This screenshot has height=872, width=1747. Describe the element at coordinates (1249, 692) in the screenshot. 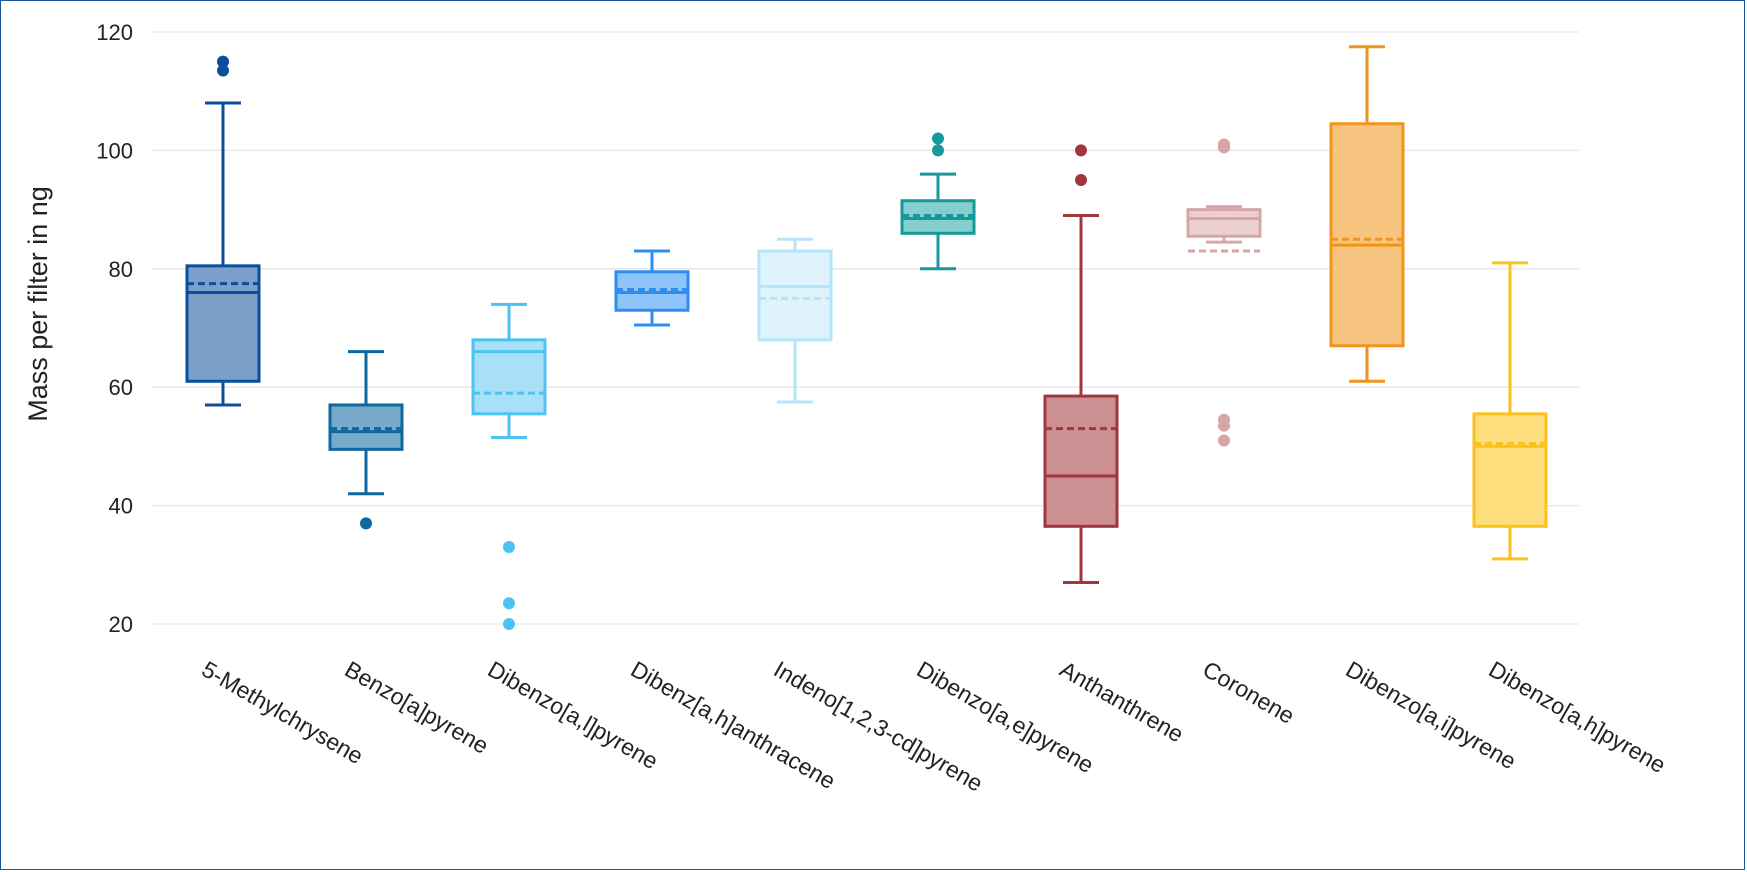

I see `x-tick-label-coronene: Coronene` at that location.